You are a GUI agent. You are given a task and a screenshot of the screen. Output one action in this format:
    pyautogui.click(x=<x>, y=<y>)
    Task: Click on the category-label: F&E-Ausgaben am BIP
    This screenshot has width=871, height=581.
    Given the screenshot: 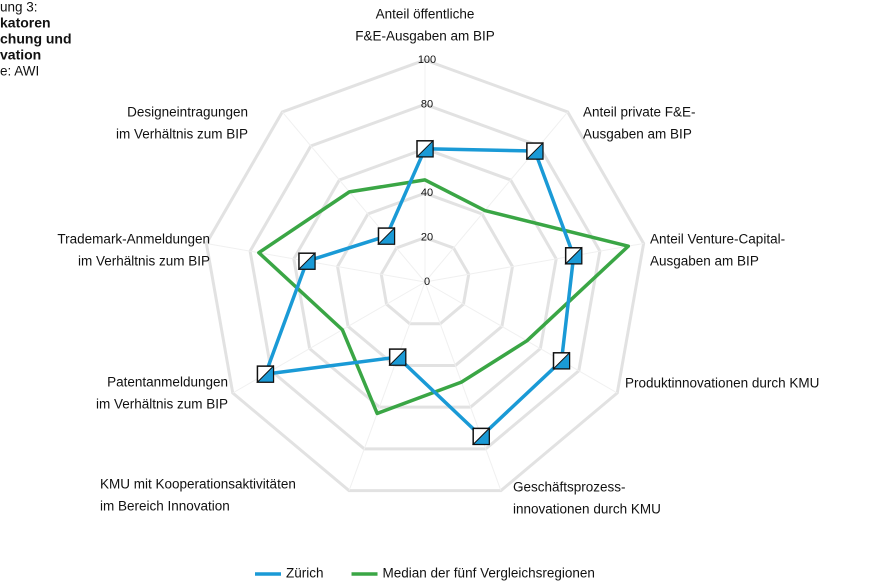 What is the action you would take?
    pyautogui.click(x=425, y=36)
    